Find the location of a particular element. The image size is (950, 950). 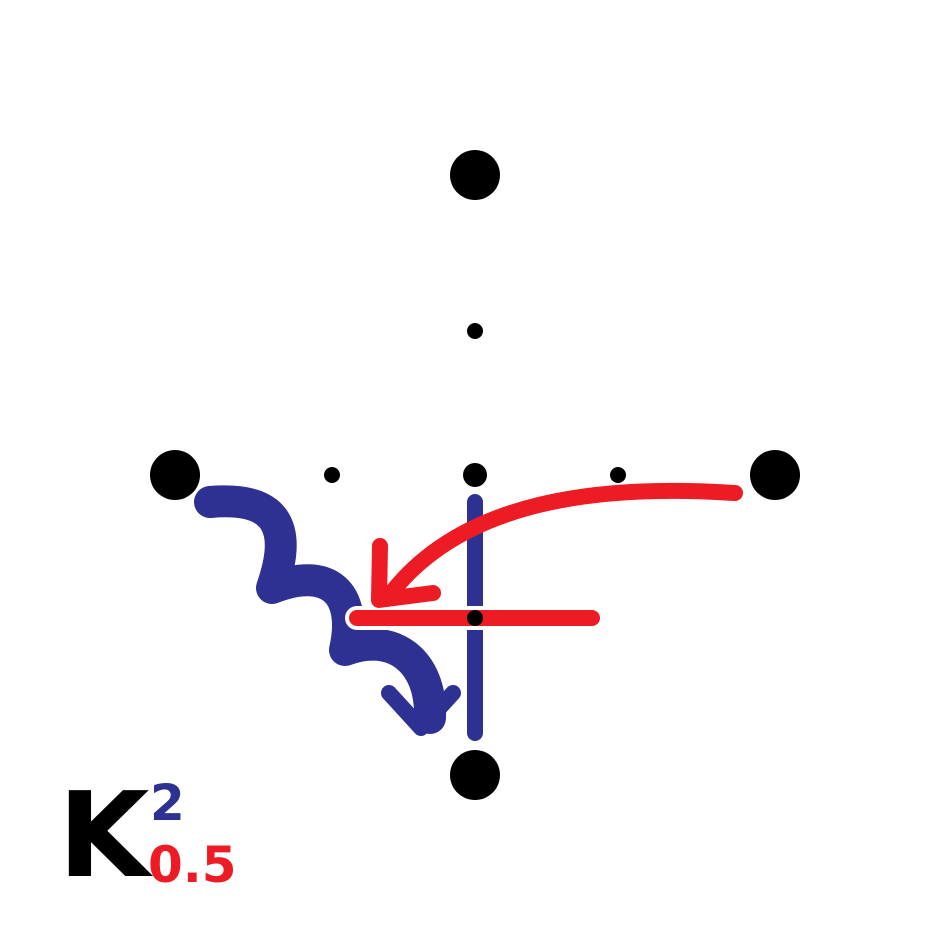

red-curved-arrow is located at coordinates (563, 541).